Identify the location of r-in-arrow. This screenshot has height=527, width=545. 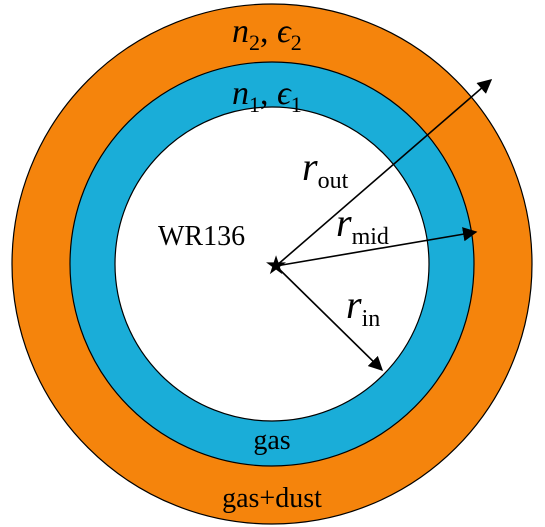
(329, 318).